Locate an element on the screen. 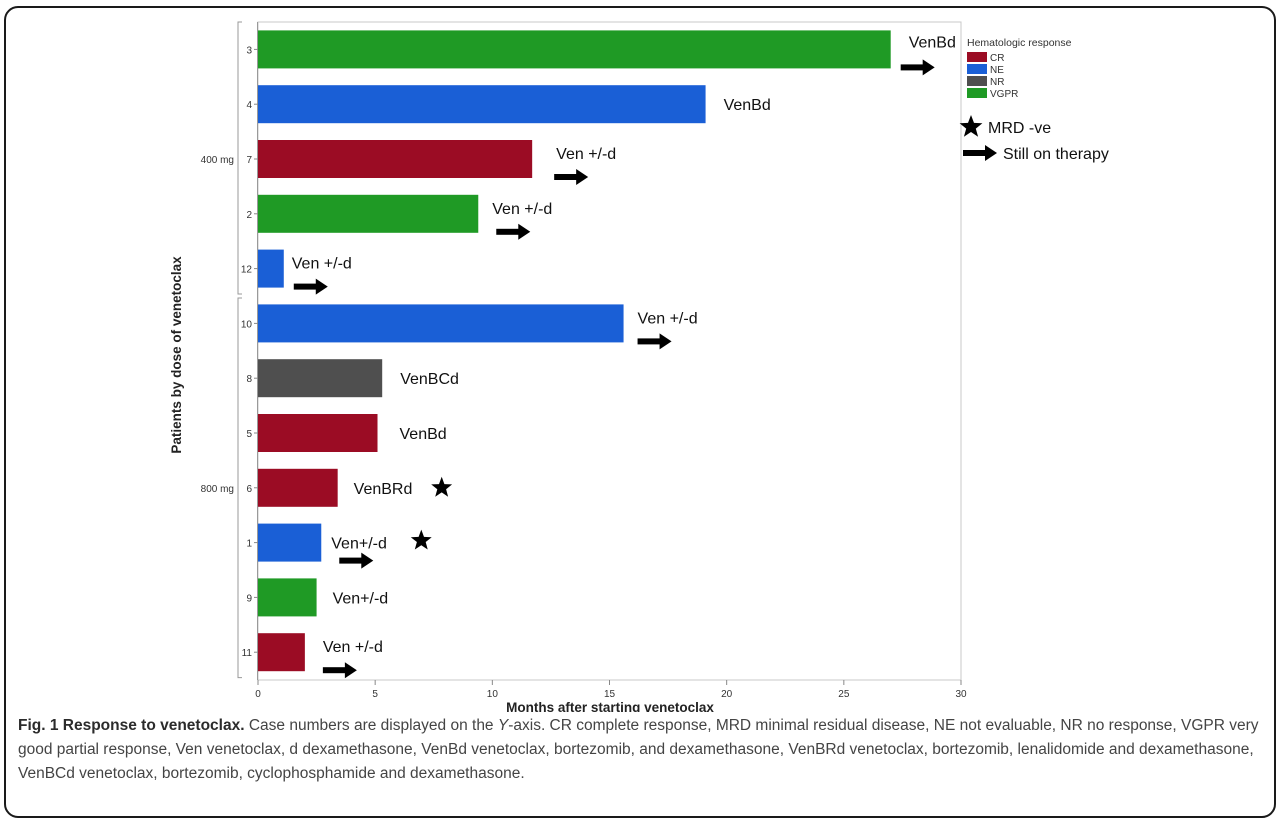 Image resolution: width=1282 pixels, height=824 pixels. case-label: 5 is located at coordinates (249, 434).